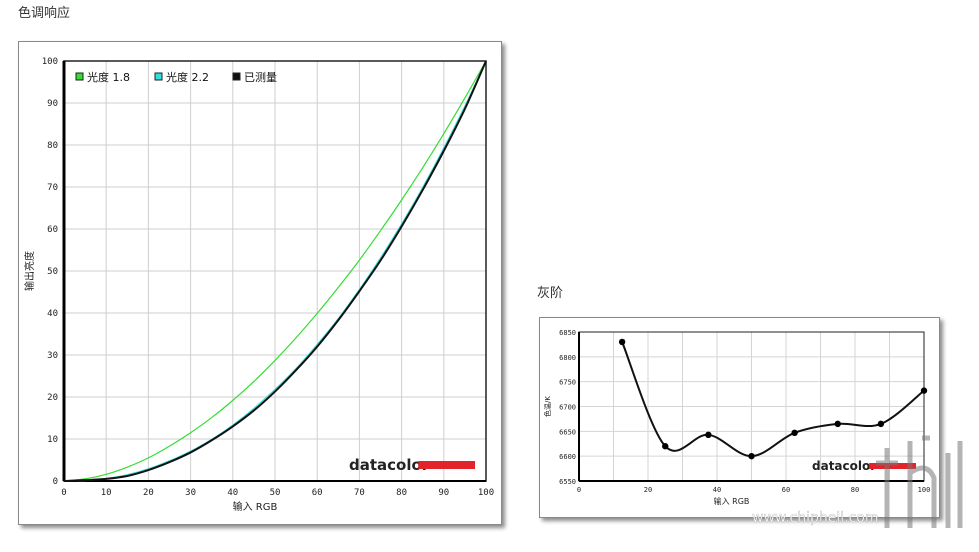  I want to click on gray-y-tick-label: 6800, so click(567, 358).